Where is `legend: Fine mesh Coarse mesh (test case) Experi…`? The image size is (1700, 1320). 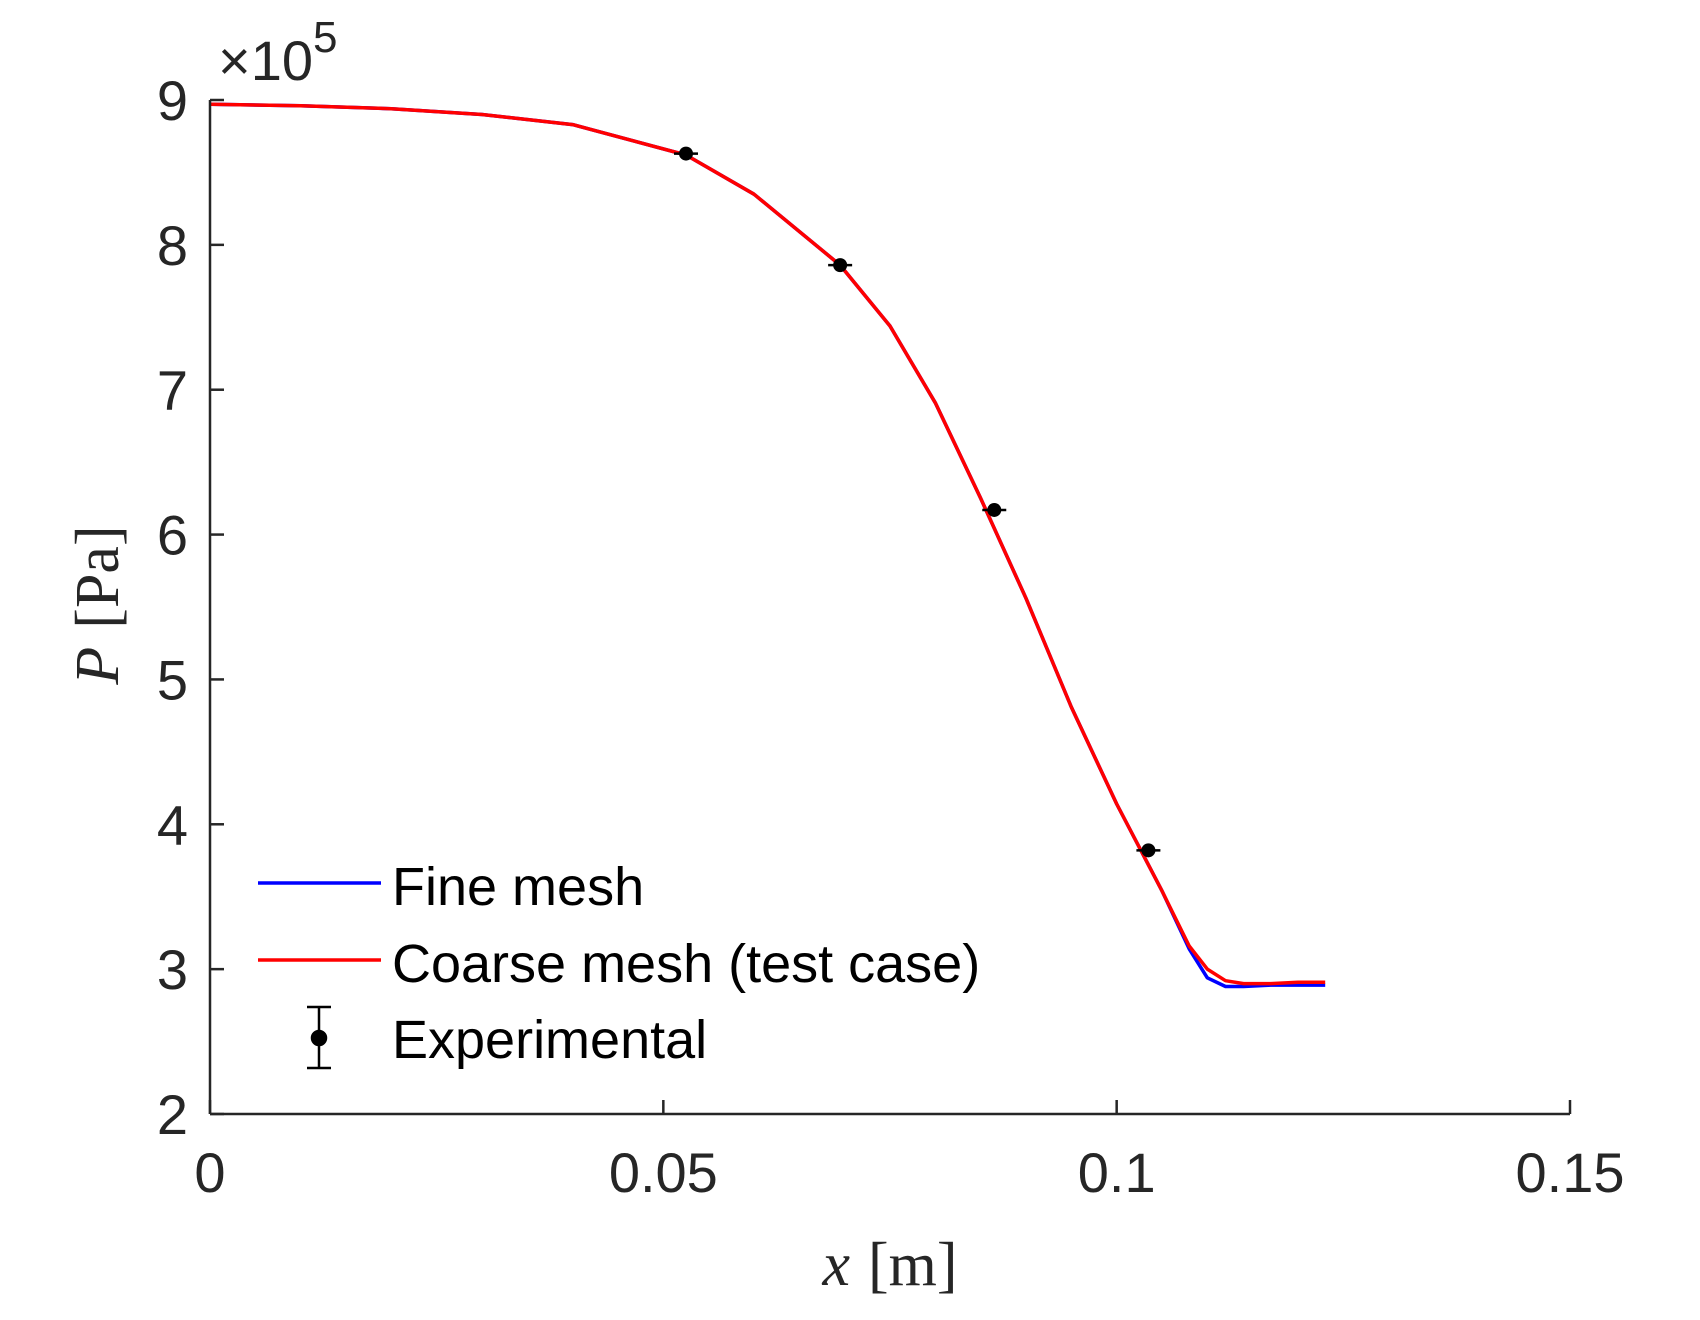 legend: Fine mesh Coarse mesh (test case) Experi… is located at coordinates (619, 963).